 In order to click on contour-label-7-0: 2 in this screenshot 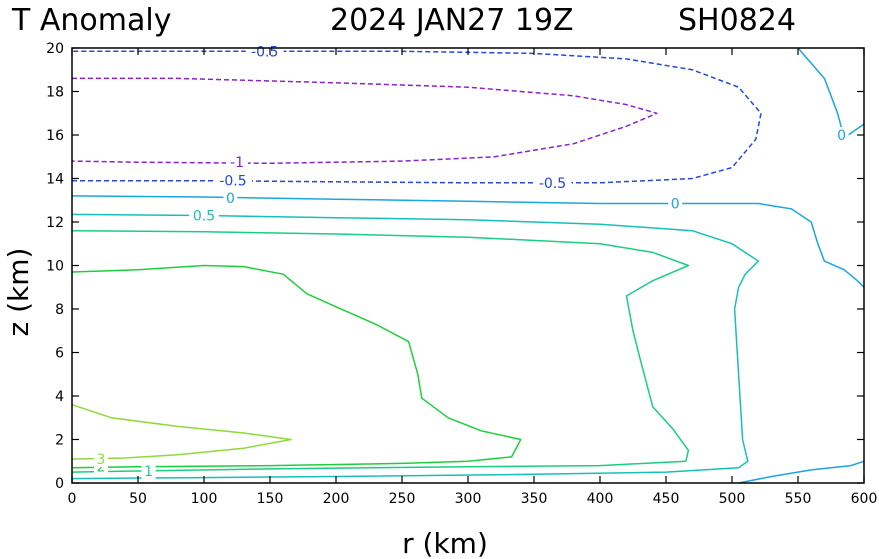, I will do `click(101, 468)`.